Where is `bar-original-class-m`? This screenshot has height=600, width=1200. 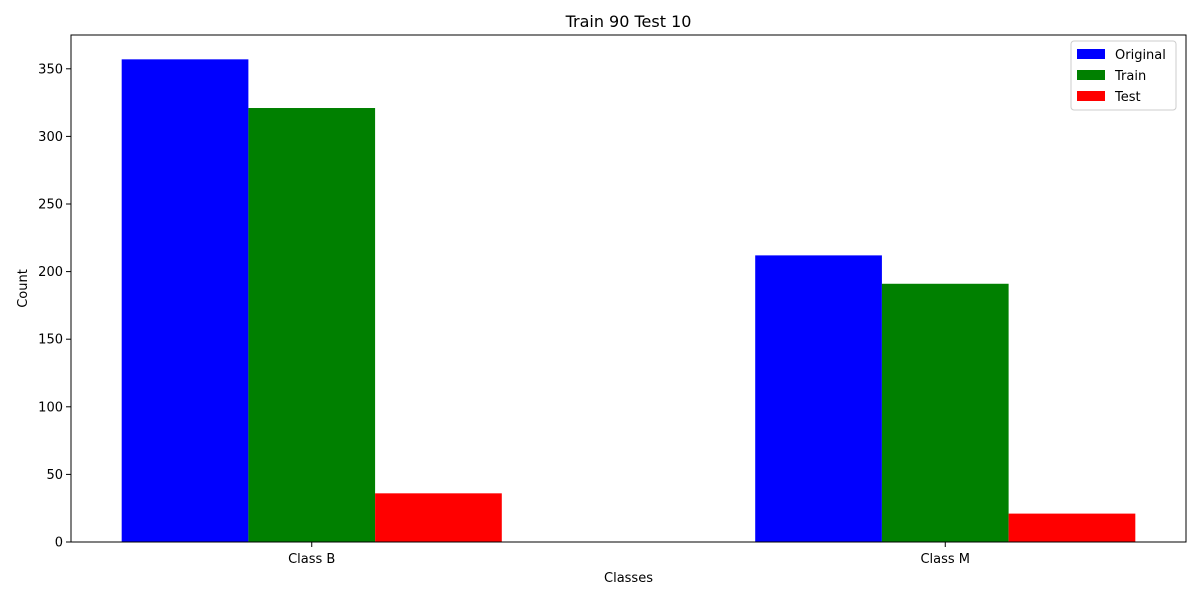 bar-original-class-m is located at coordinates (818, 398).